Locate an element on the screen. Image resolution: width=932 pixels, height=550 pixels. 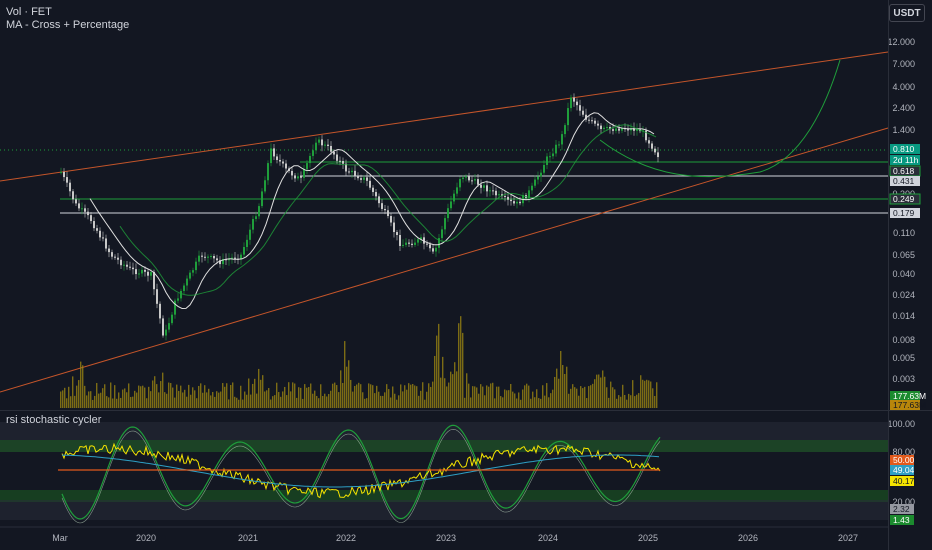
price-badge-label: 0.810 is located at coordinates (904, 149).